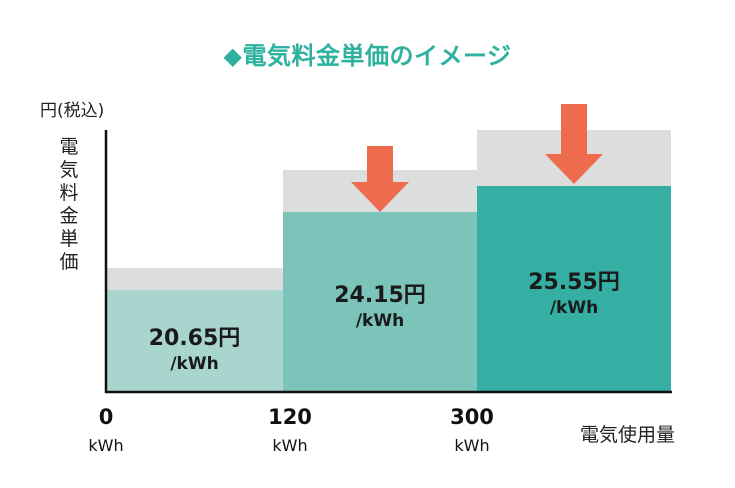 This screenshot has height=488, width=735. Describe the element at coordinates (69, 147) in the screenshot. I see `y-axis-label-char: 電` at that location.